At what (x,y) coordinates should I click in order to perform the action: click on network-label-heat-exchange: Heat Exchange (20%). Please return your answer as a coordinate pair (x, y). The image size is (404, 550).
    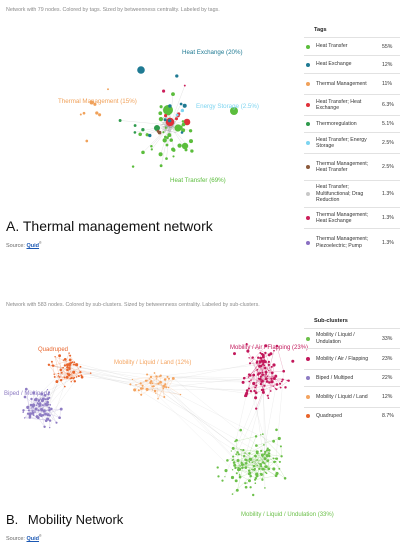
    Looking at the image, I should click on (212, 52).